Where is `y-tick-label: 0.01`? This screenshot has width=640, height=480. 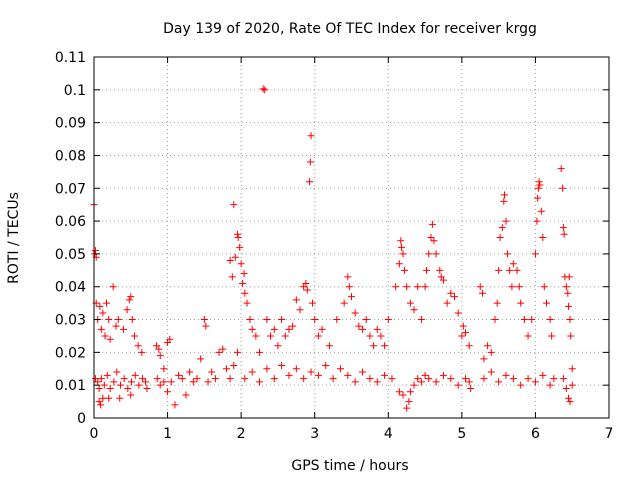
y-tick-label: 0.01 is located at coordinates (70, 386).